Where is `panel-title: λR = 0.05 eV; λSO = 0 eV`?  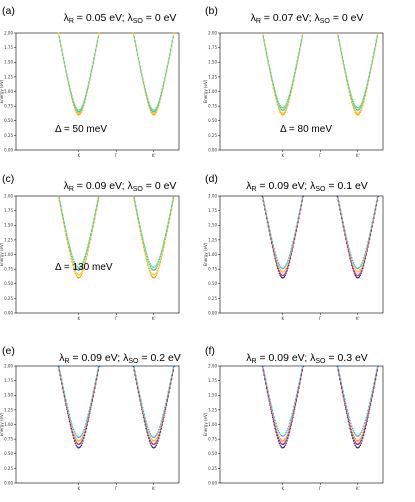 panel-title: λR = 0.05 eV; λSO = 0 eV is located at coordinates (120, 18).